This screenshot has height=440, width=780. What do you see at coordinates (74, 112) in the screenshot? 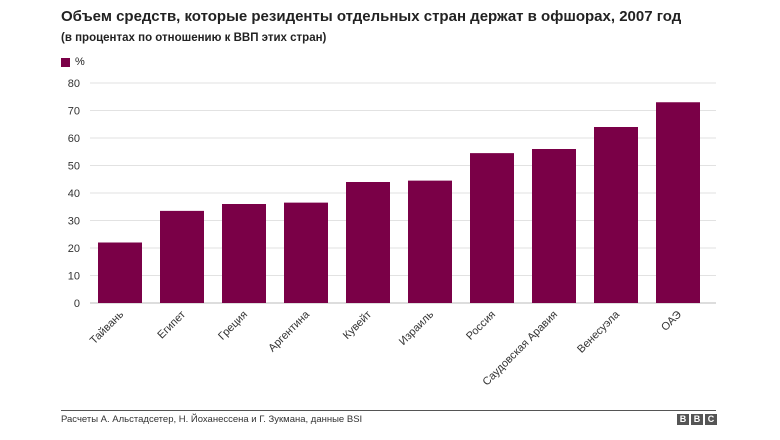
I see `y-tick-label: 70` at bounding box center [74, 112].